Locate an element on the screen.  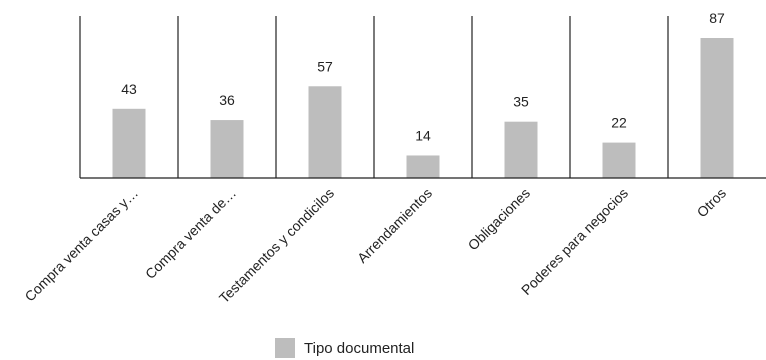
value-label: 36 is located at coordinates (227, 100).